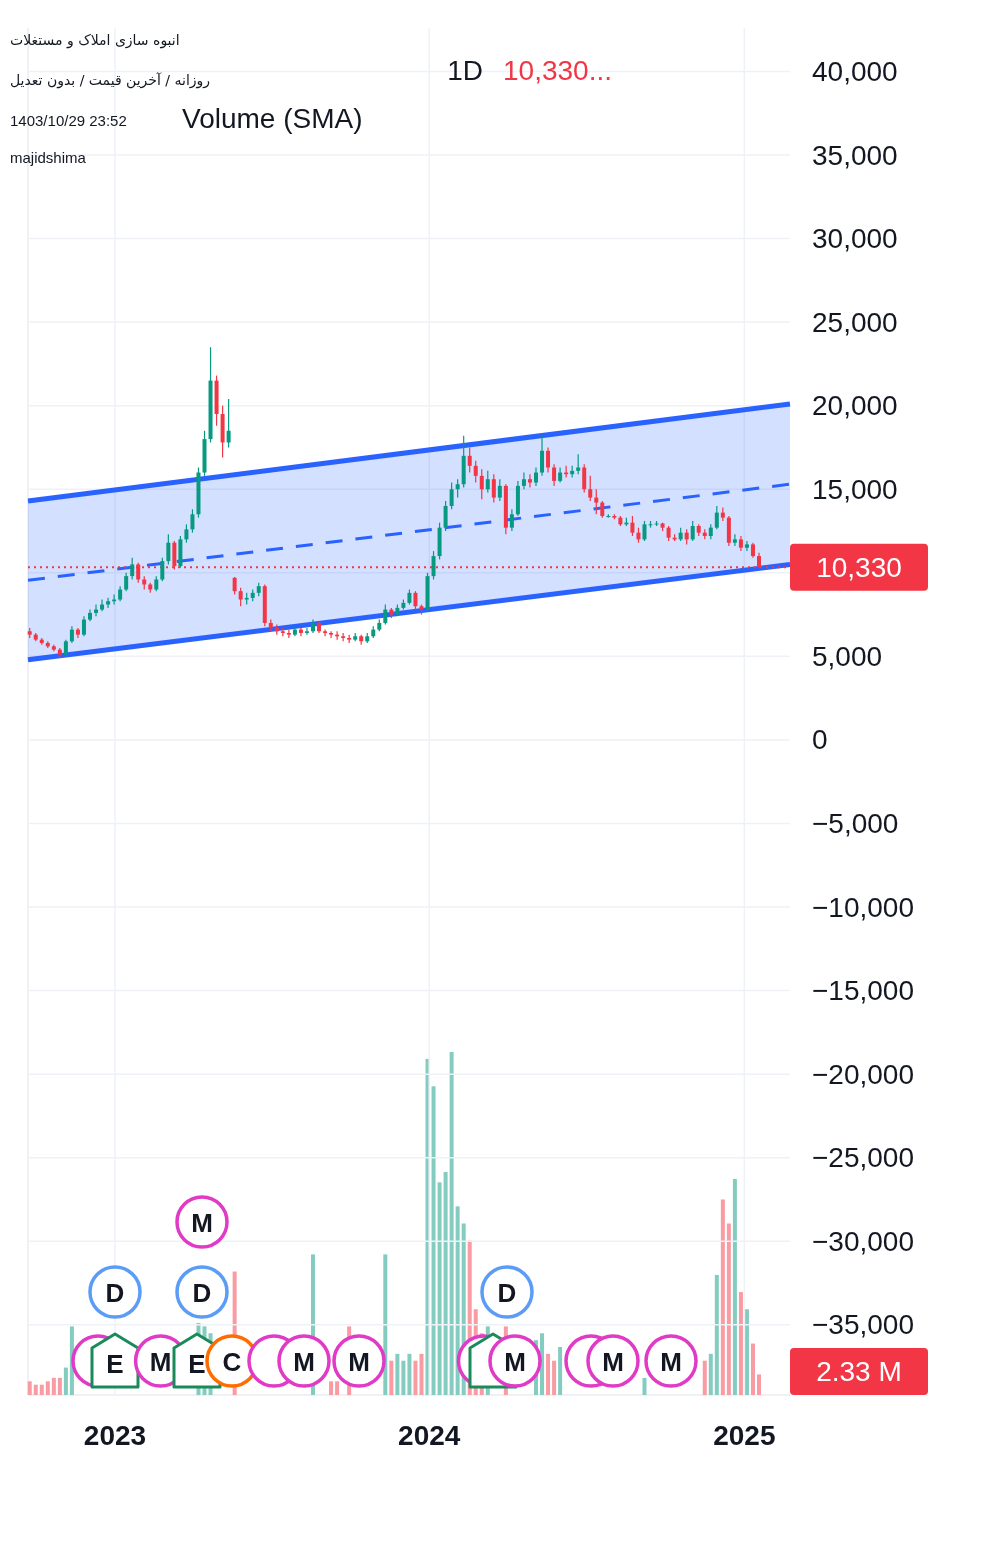 The width and height of the screenshot is (983, 1568). I want to click on y-tick-label: −35,000, so click(863, 1325).